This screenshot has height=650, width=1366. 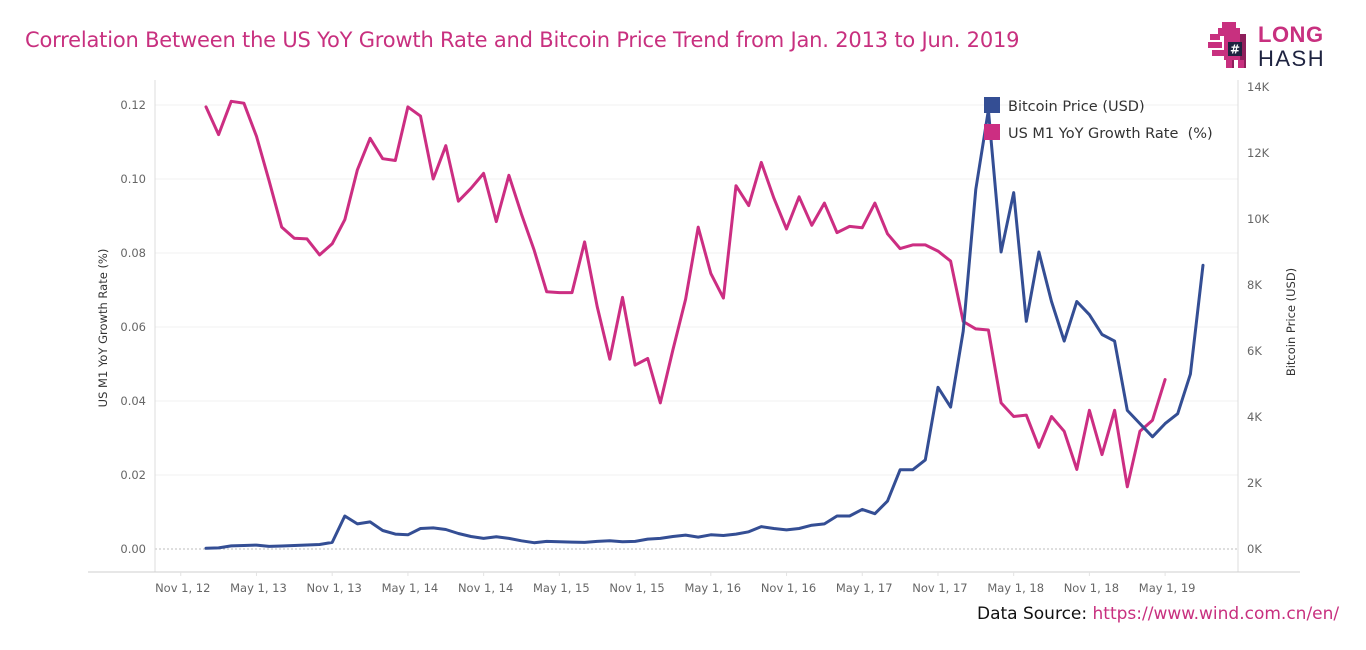 I want to click on legend-label-m1: US M1 YoY Growth Rate (%), so click(x=1110, y=134).